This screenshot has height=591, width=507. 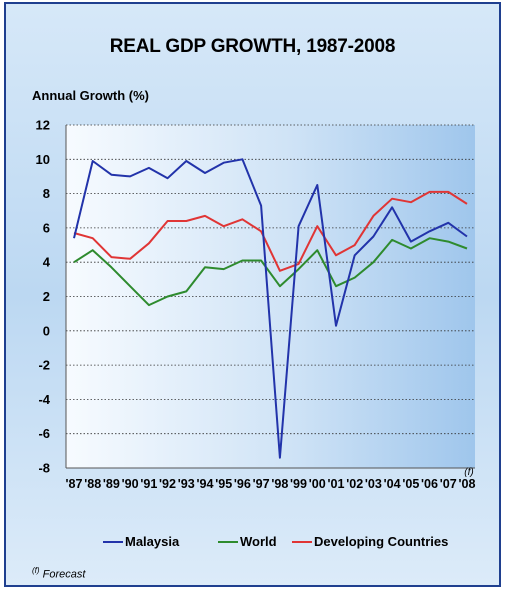 I want to click on legend: Malaysia World Developing Countries, so click(x=252, y=544).